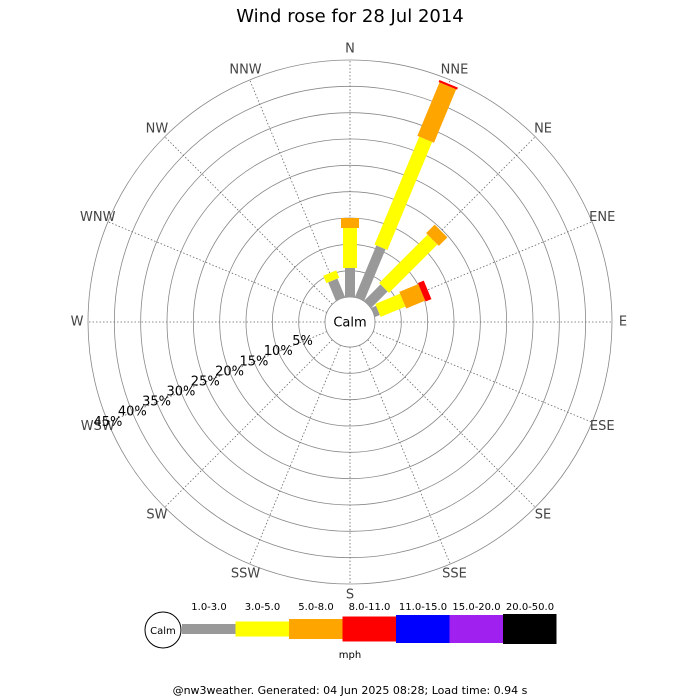 Image resolution: width=700 pixels, height=700 pixels. I want to click on direction-label: SW, so click(156, 515).